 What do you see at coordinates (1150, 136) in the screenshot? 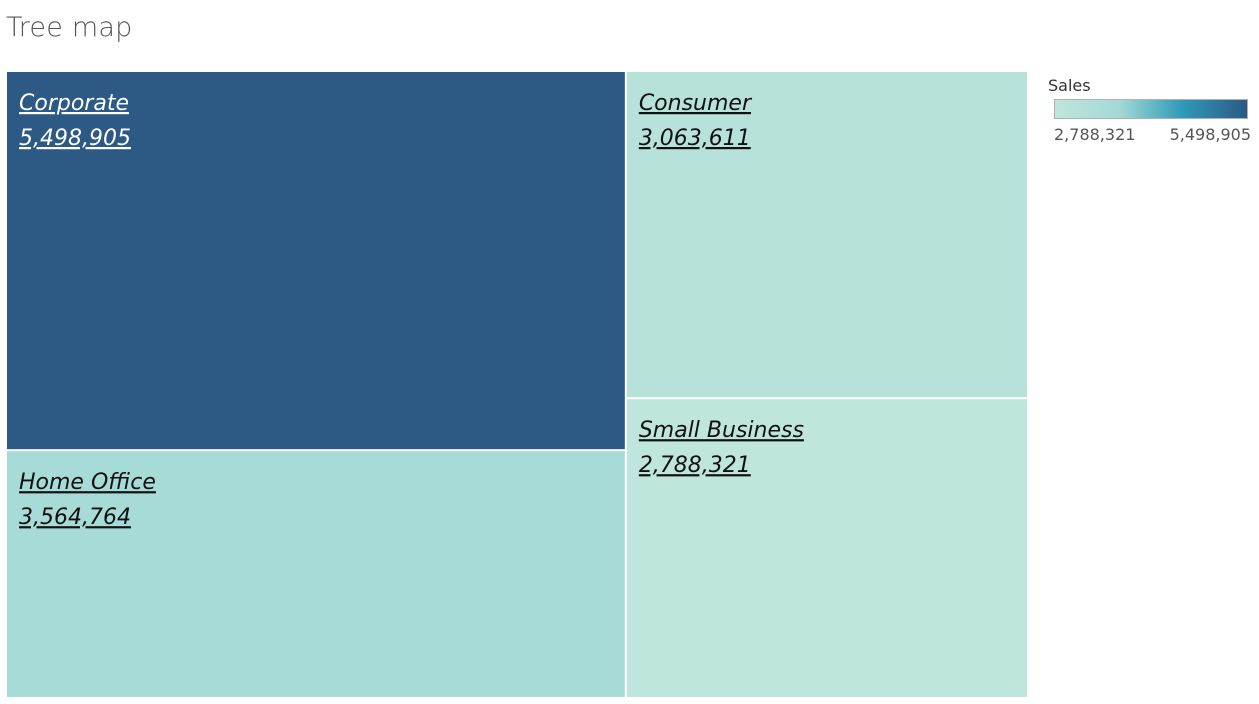
I see `legend-ticks: 2,788,321 5,498,905` at bounding box center [1150, 136].